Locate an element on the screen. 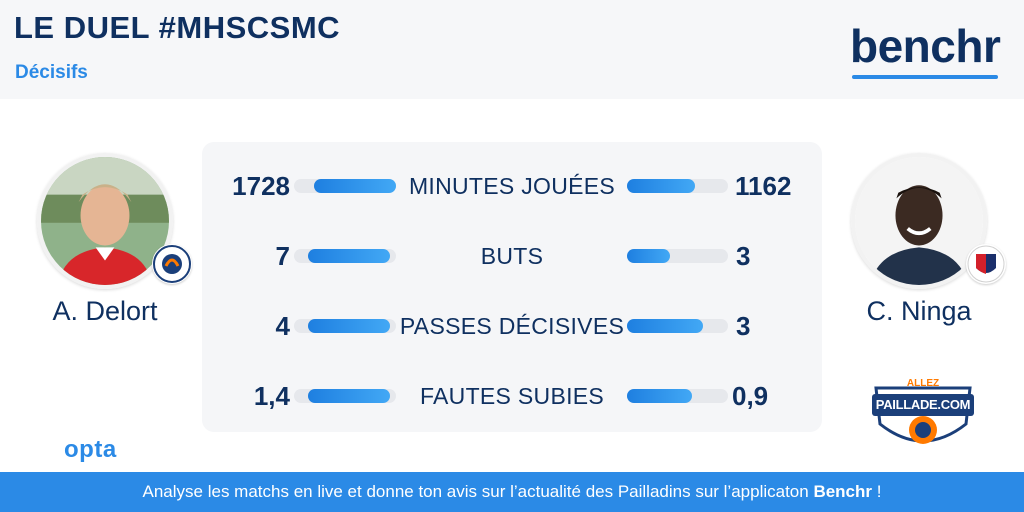 This screenshot has width=1024, height=512. right-player-name: C. Ninga is located at coordinates (919, 311).